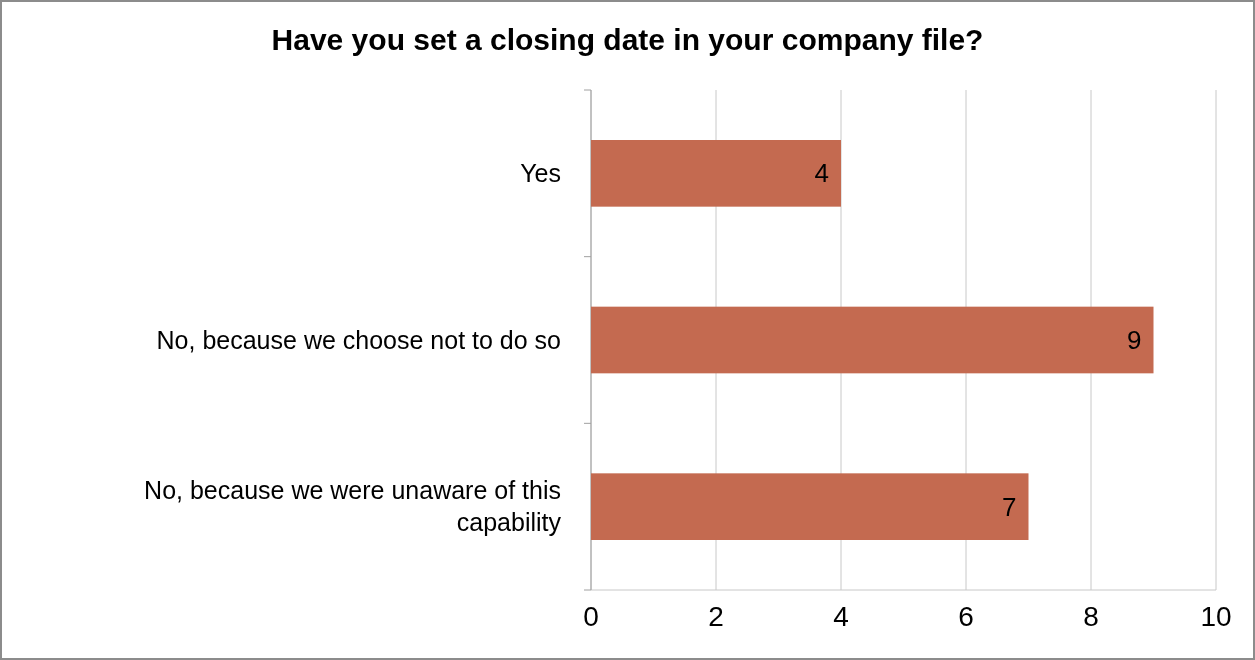  What do you see at coordinates (358, 339) in the screenshot?
I see `y-tick-label: No, because we choose not to do so` at bounding box center [358, 339].